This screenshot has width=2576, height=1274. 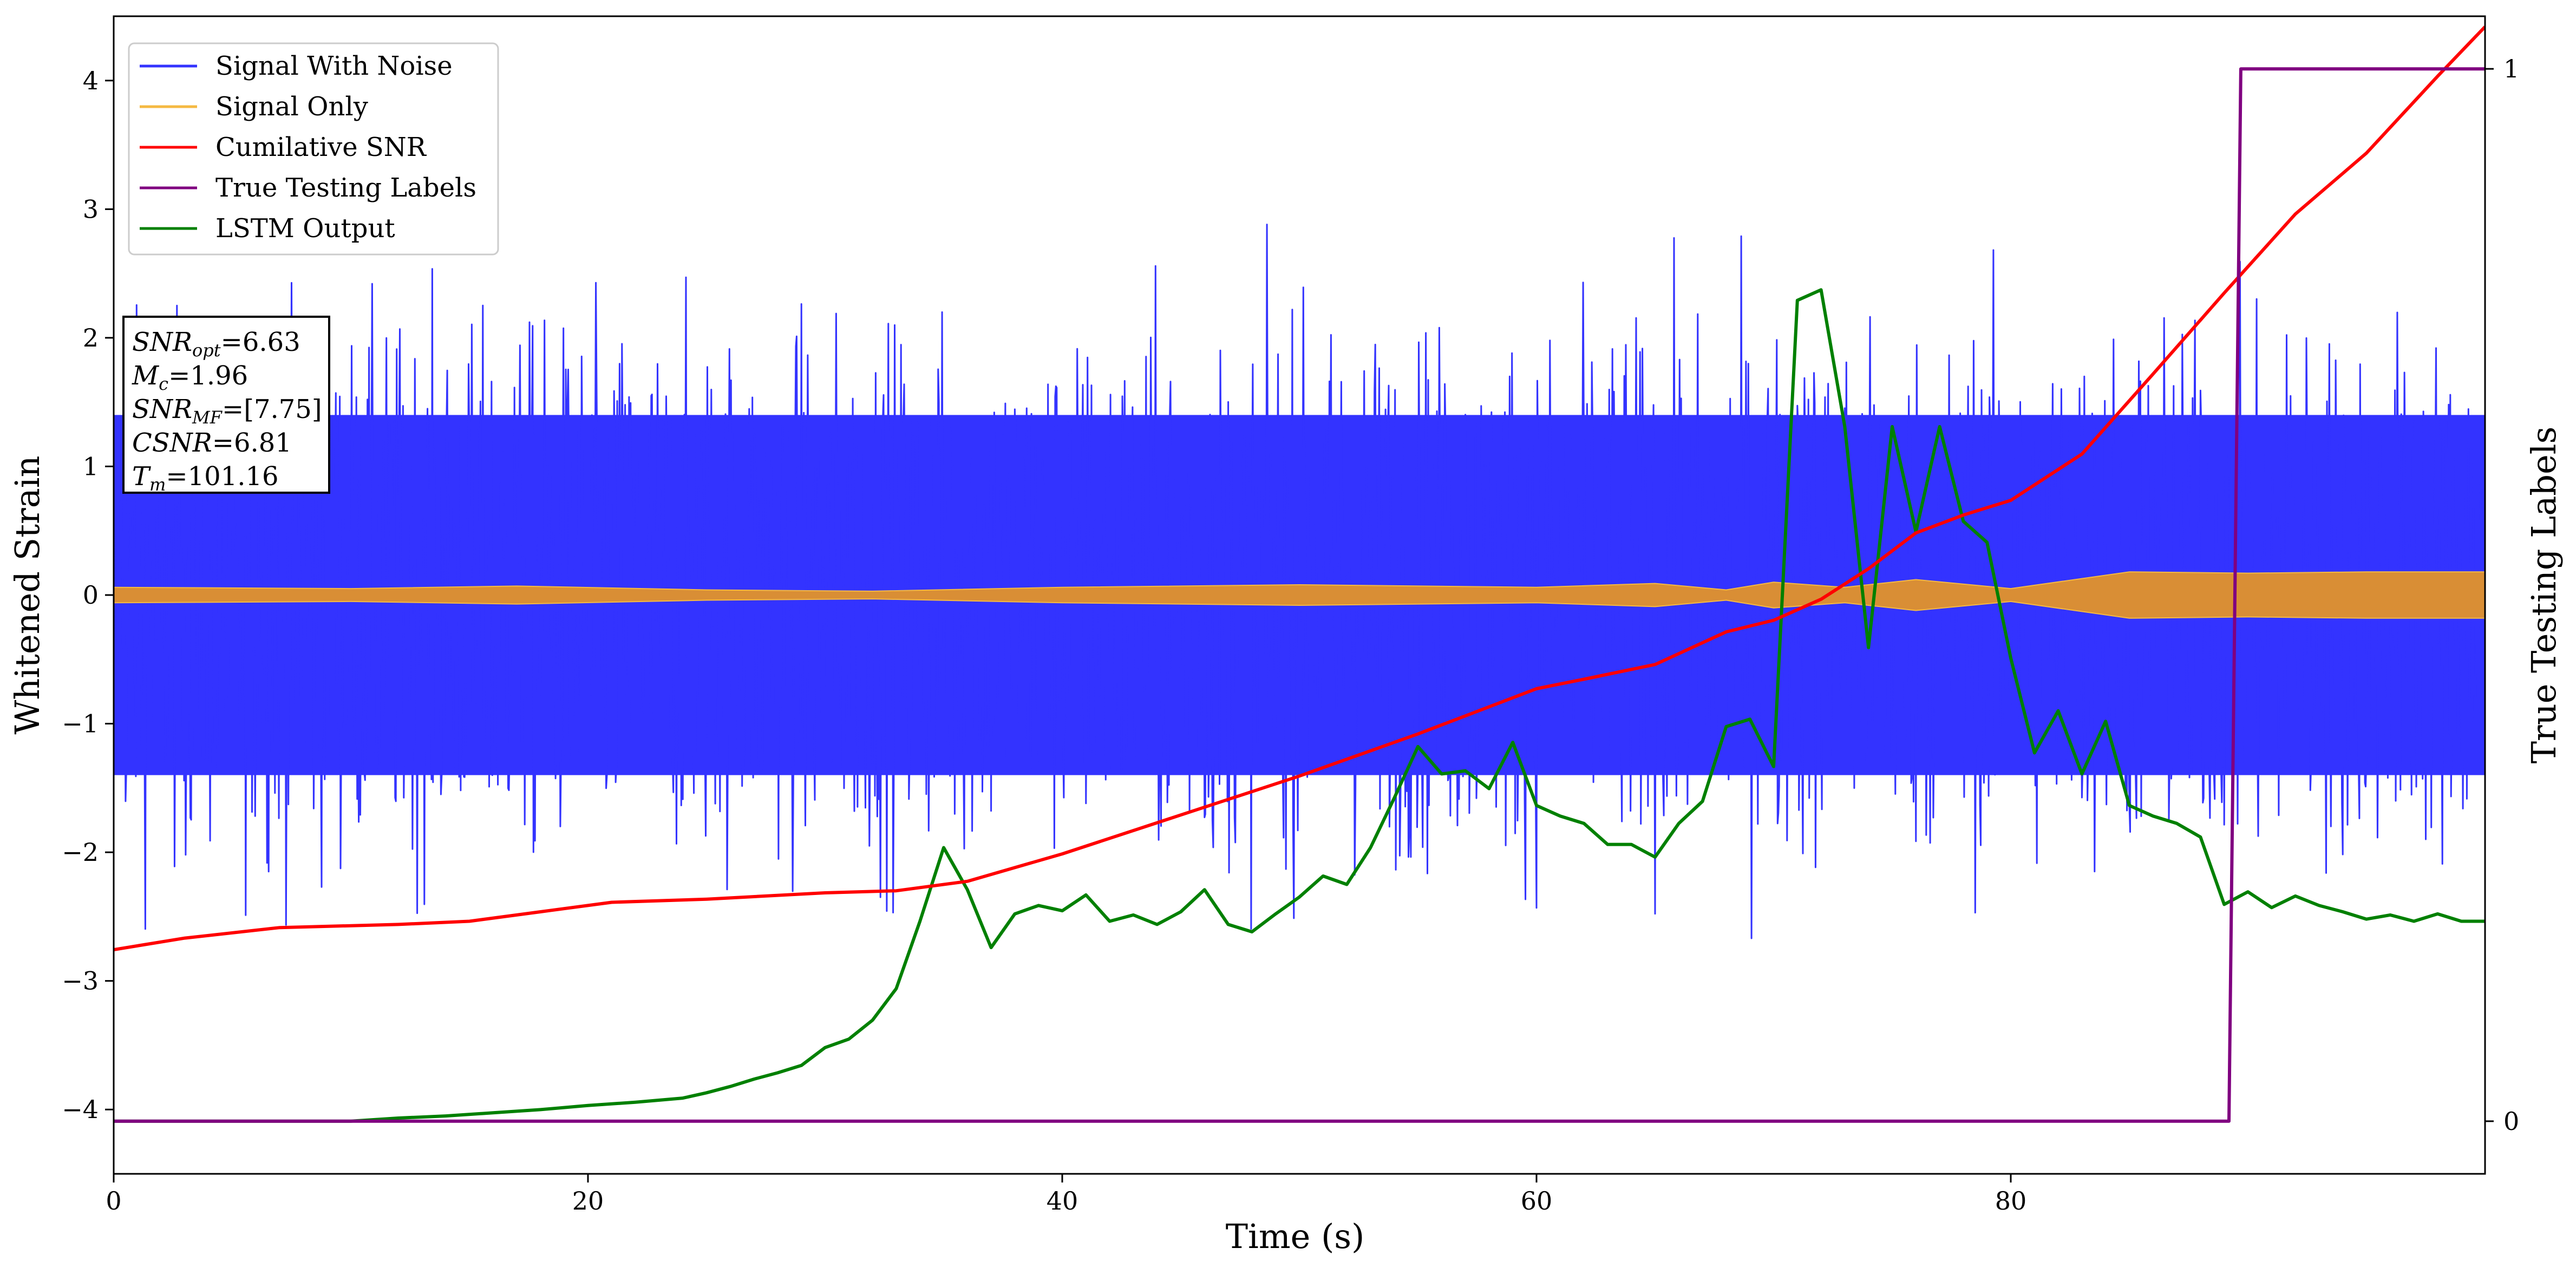 I want to click on x-tick-label: 20, so click(x=588, y=1201).